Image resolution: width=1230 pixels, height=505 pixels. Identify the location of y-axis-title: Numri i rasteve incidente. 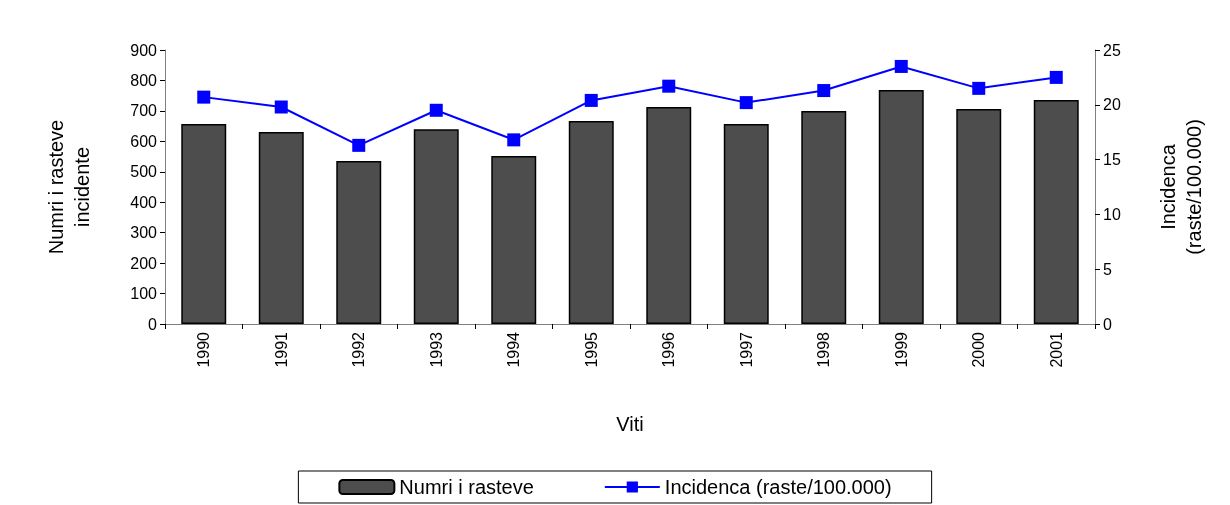
(69, 187).